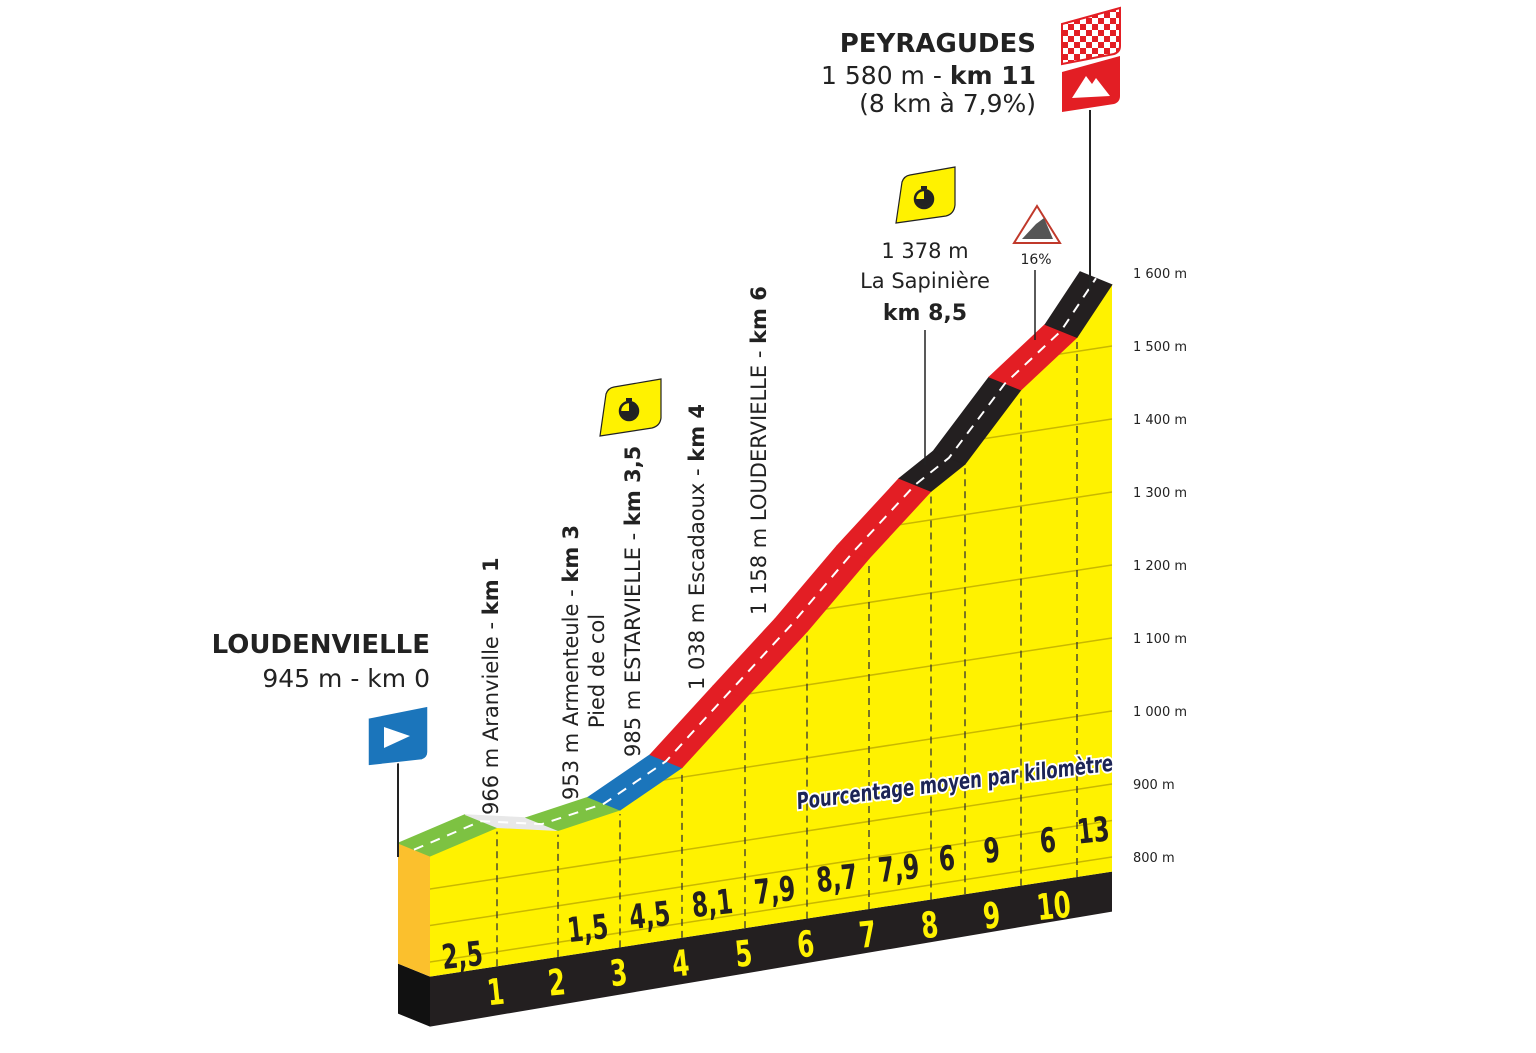 Image resolution: width=1536 pixels, height=1053 pixels. What do you see at coordinates (991, 916) in the screenshot?
I see `km-tick-label: 9` at bounding box center [991, 916].